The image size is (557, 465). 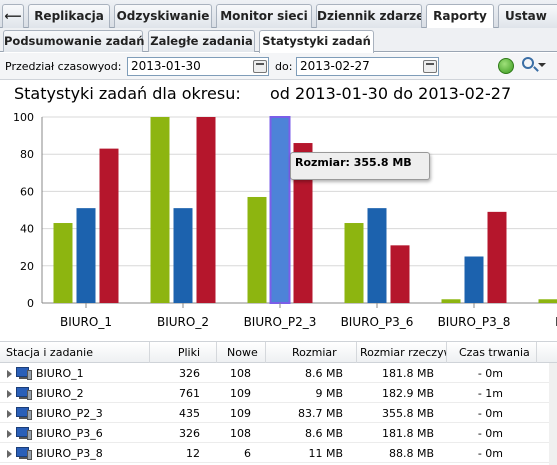 What do you see at coordinates (69, 16) in the screenshot?
I see `tab-replication: Replikacja` at bounding box center [69, 16].